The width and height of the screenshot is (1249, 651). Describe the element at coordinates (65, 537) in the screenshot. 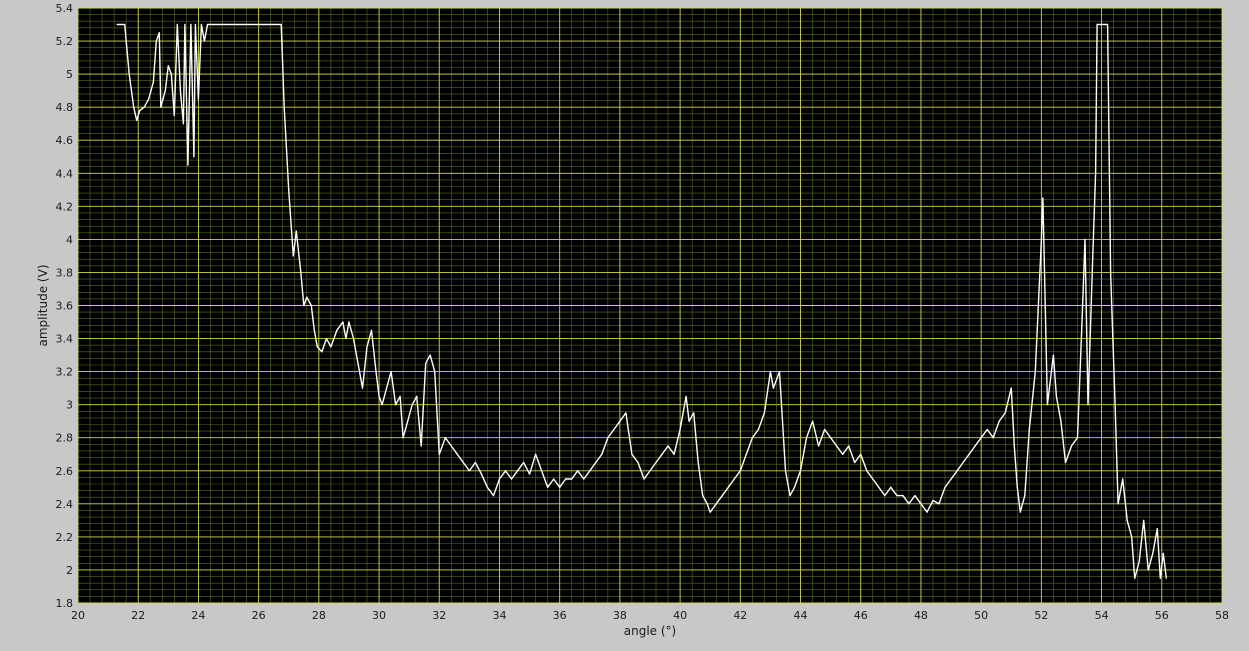

I see `y-tick-label: 2.2` at that location.